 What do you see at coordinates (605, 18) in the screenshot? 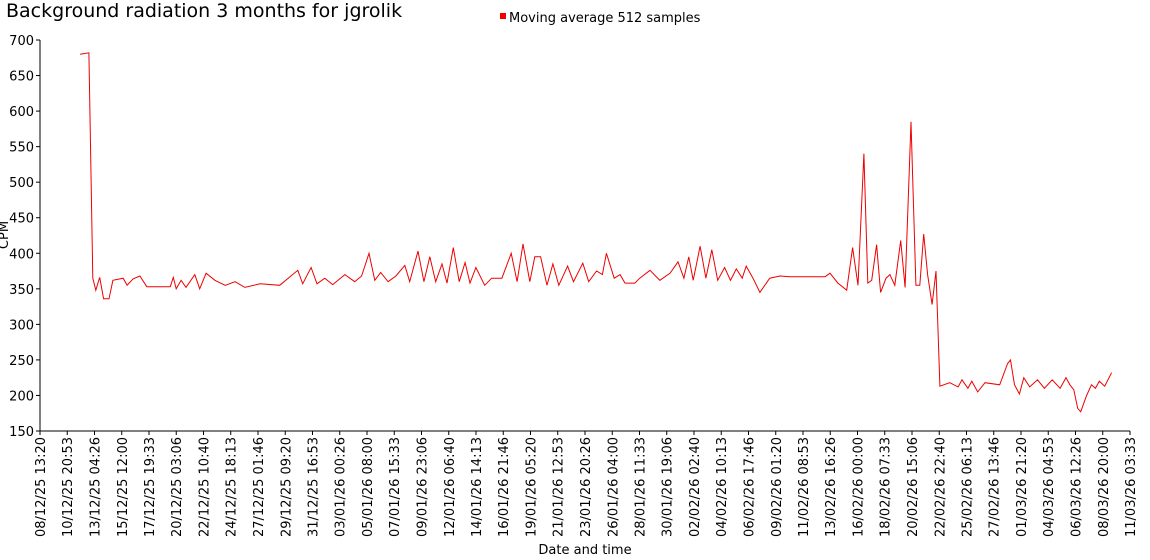
I see `legend-label: Moving average 512 samples` at bounding box center [605, 18].